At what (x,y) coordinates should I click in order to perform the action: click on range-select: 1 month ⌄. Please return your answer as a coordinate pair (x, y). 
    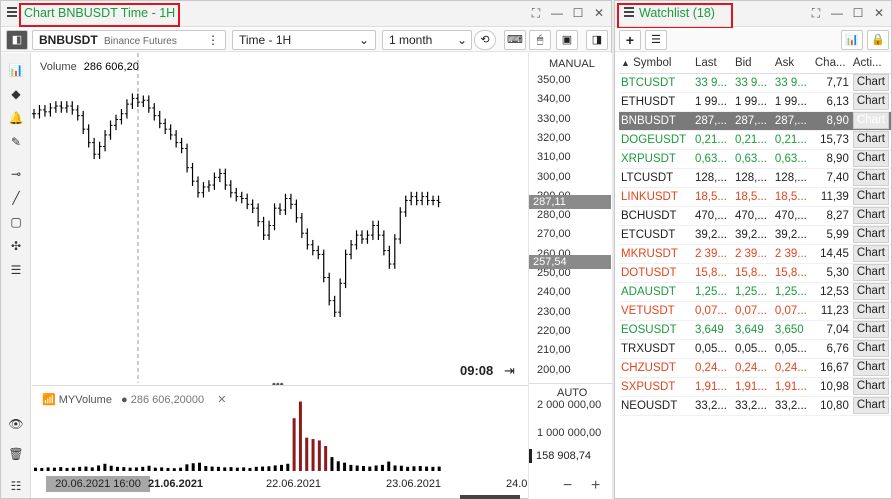
    Looking at the image, I should click on (427, 40).